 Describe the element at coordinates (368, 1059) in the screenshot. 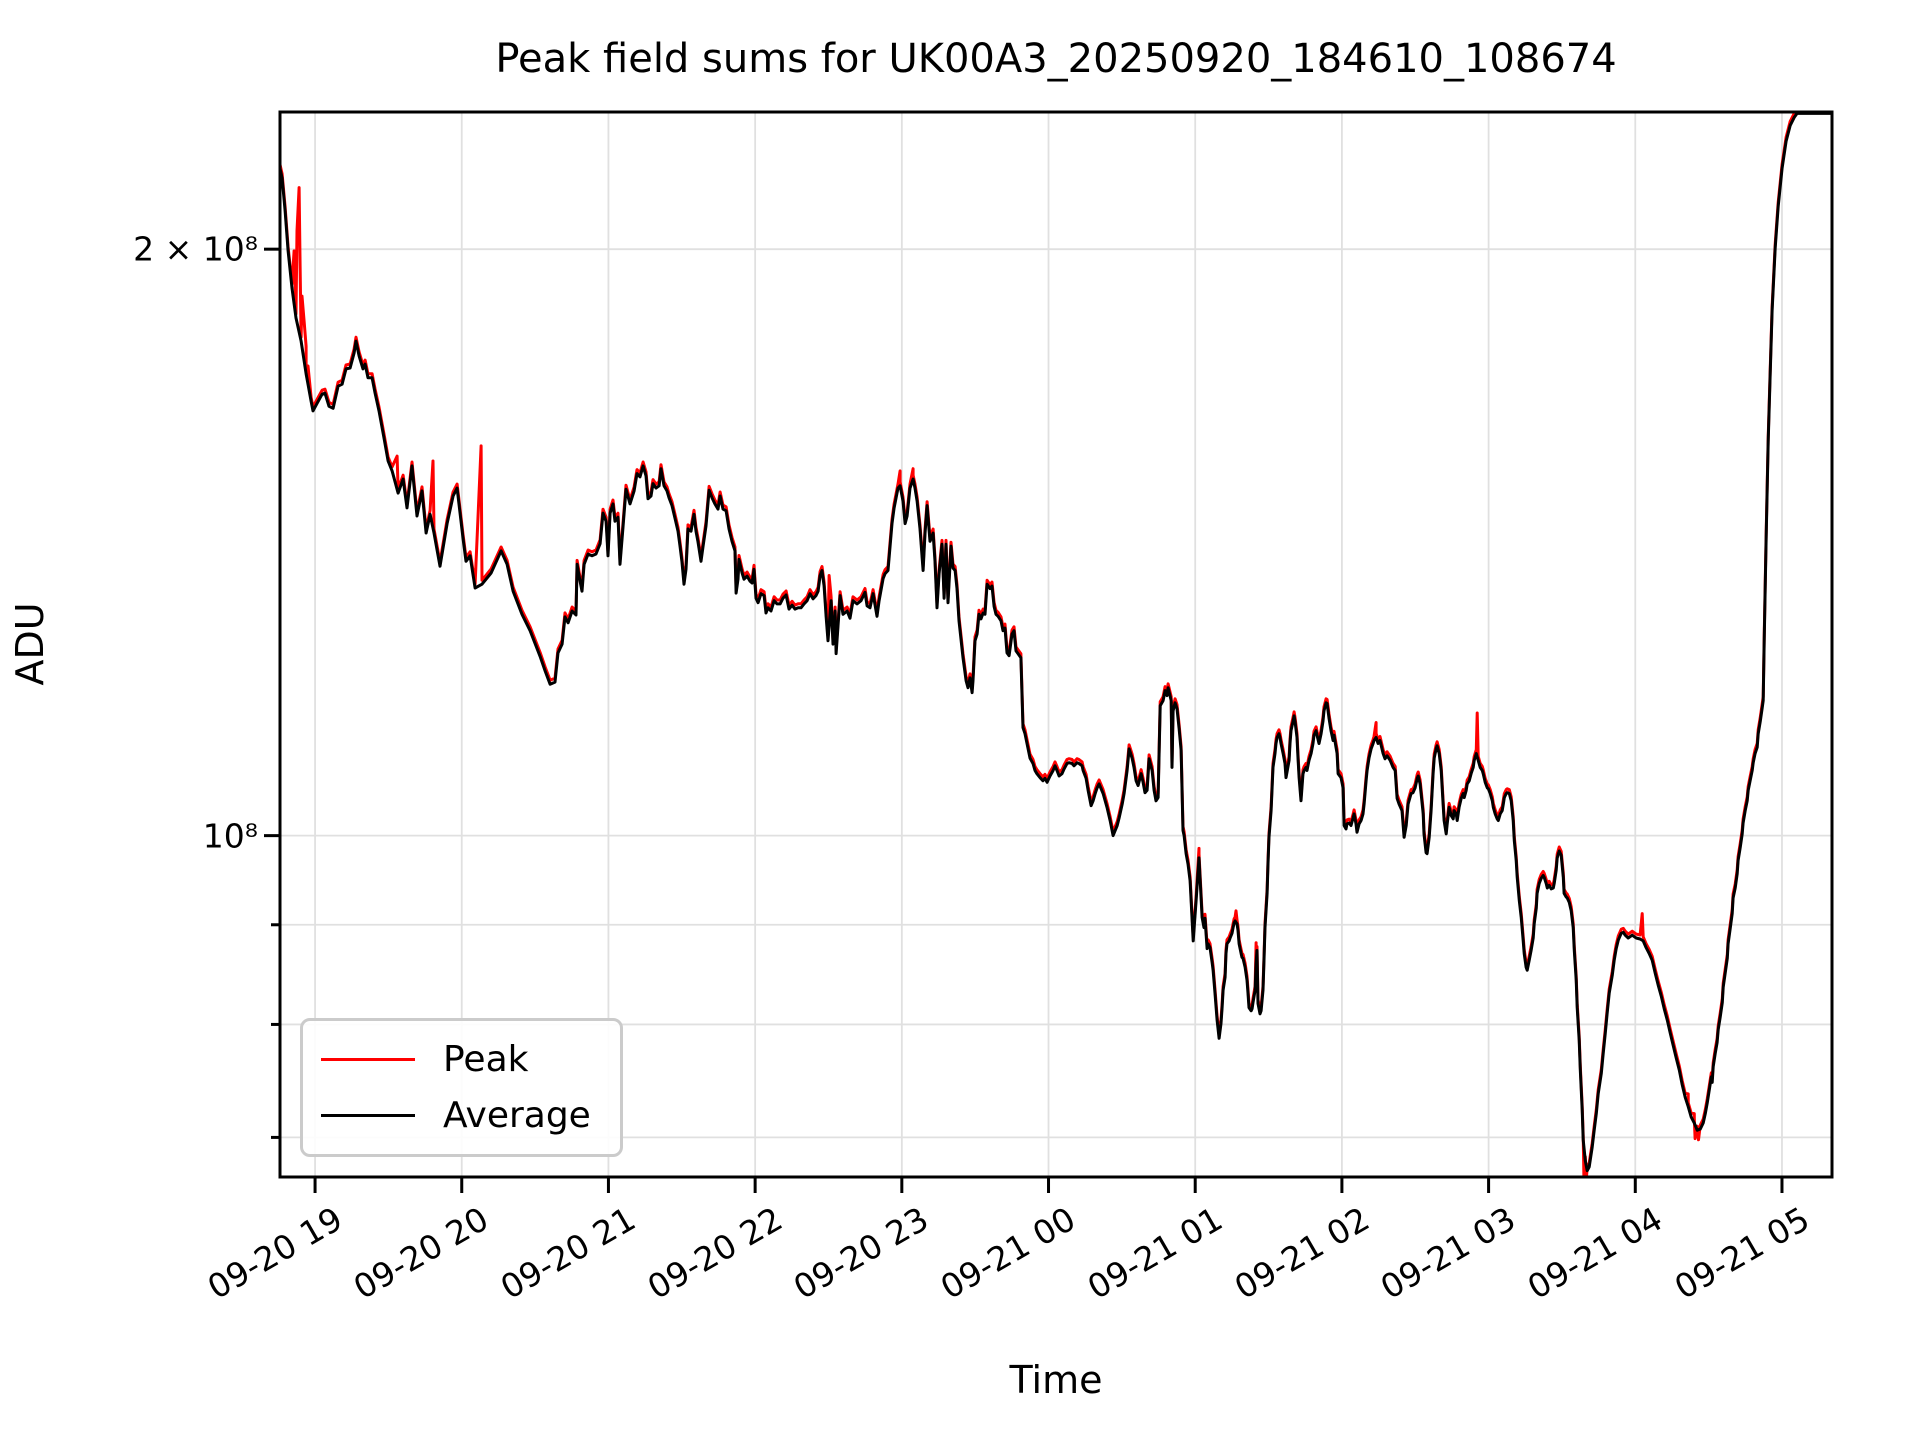

I see `peak-line-swatch` at that location.